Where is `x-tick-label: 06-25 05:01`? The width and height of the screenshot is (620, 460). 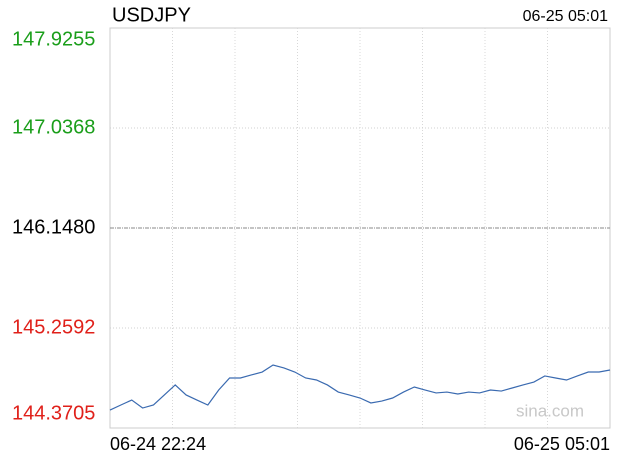 x-tick-label: 06-25 05:01 is located at coordinates (562, 444).